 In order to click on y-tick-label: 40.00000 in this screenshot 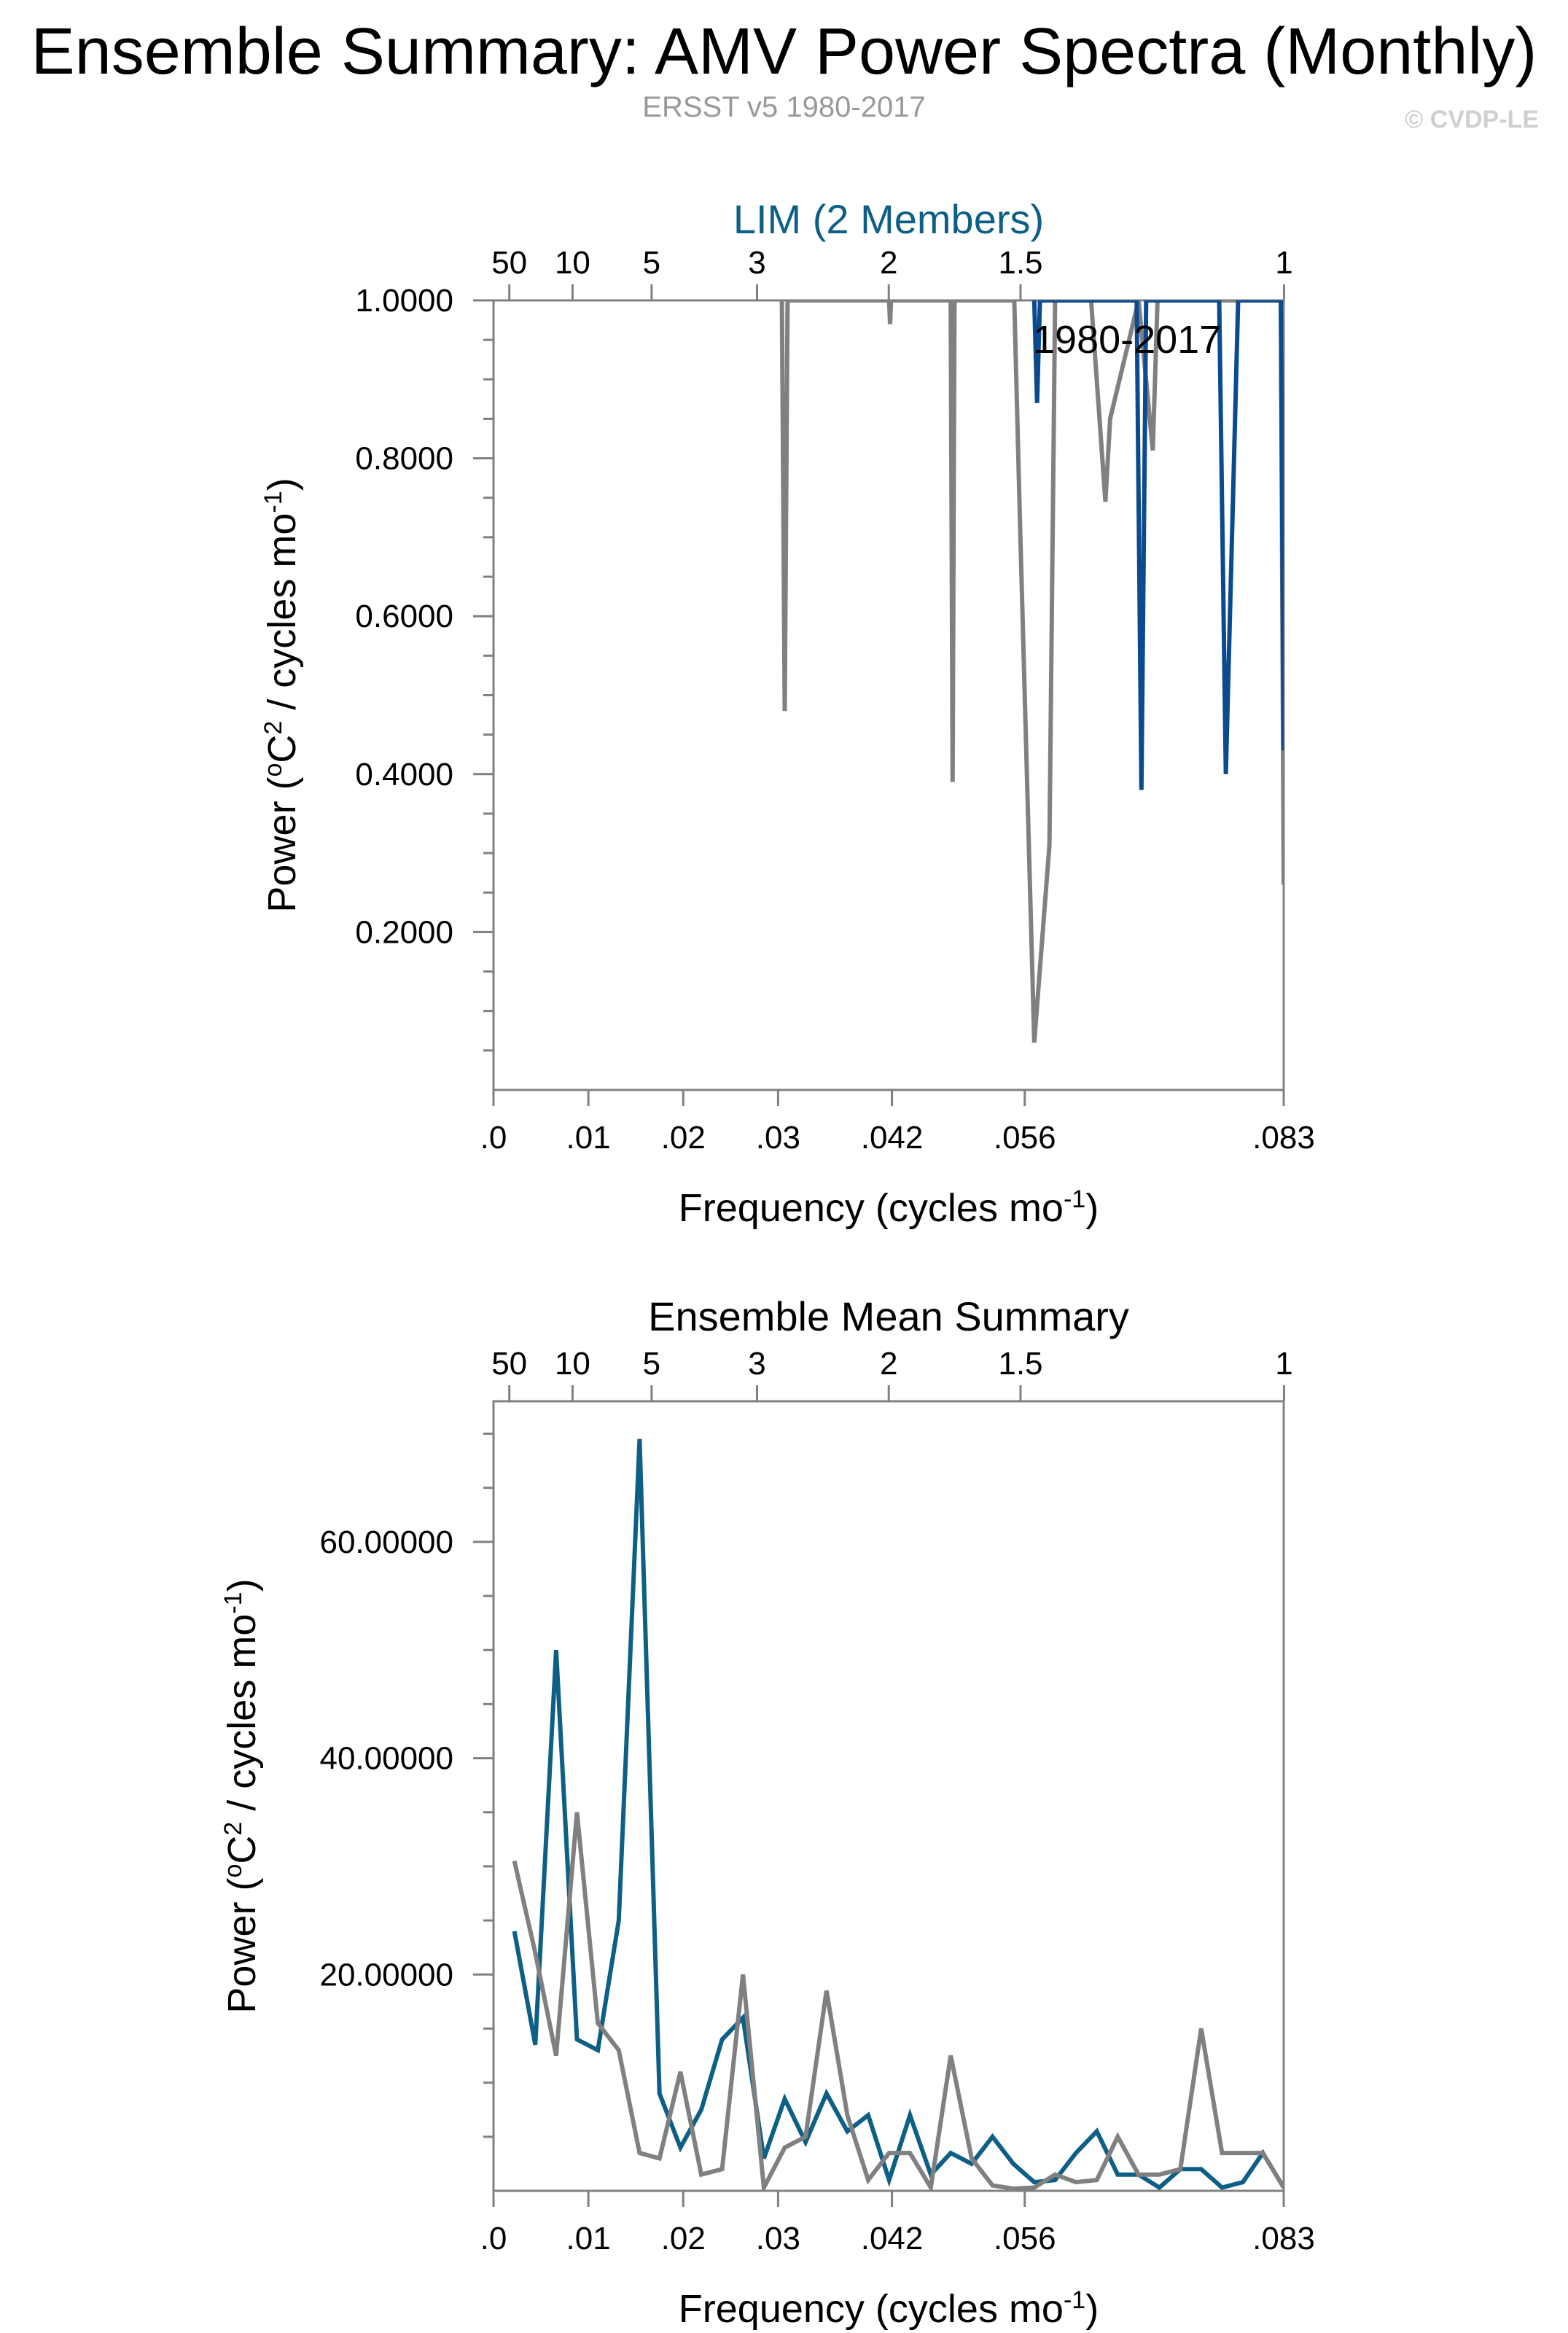, I will do `click(386, 1759)`.